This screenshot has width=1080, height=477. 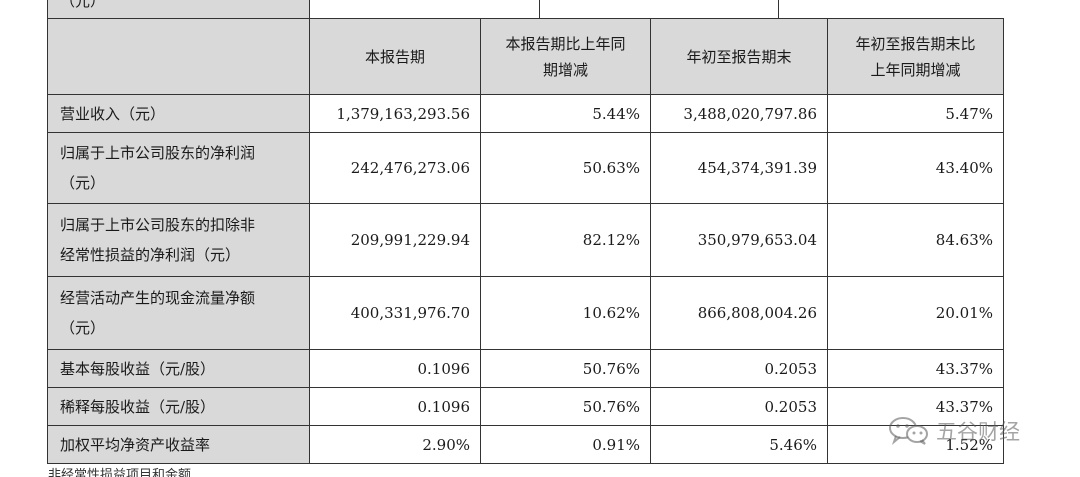 I want to click on row-label-line: 经营活动产生的现金流量净额, so click(x=158, y=298).